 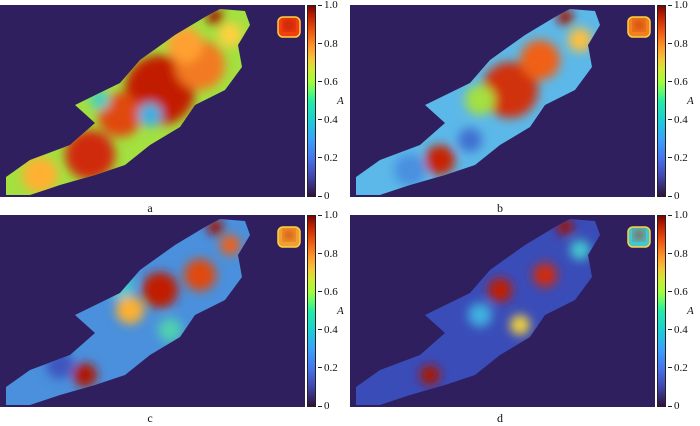 What do you see at coordinates (311, 101) in the screenshot?
I see `colorbar-a` at bounding box center [311, 101].